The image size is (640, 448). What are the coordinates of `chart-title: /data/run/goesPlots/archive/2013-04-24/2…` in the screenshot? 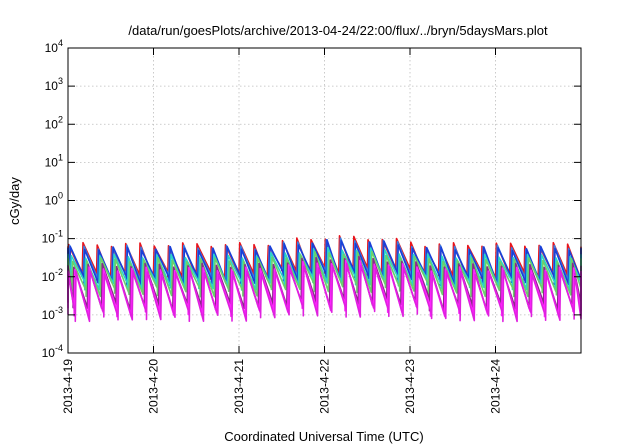 It's located at (338, 30).